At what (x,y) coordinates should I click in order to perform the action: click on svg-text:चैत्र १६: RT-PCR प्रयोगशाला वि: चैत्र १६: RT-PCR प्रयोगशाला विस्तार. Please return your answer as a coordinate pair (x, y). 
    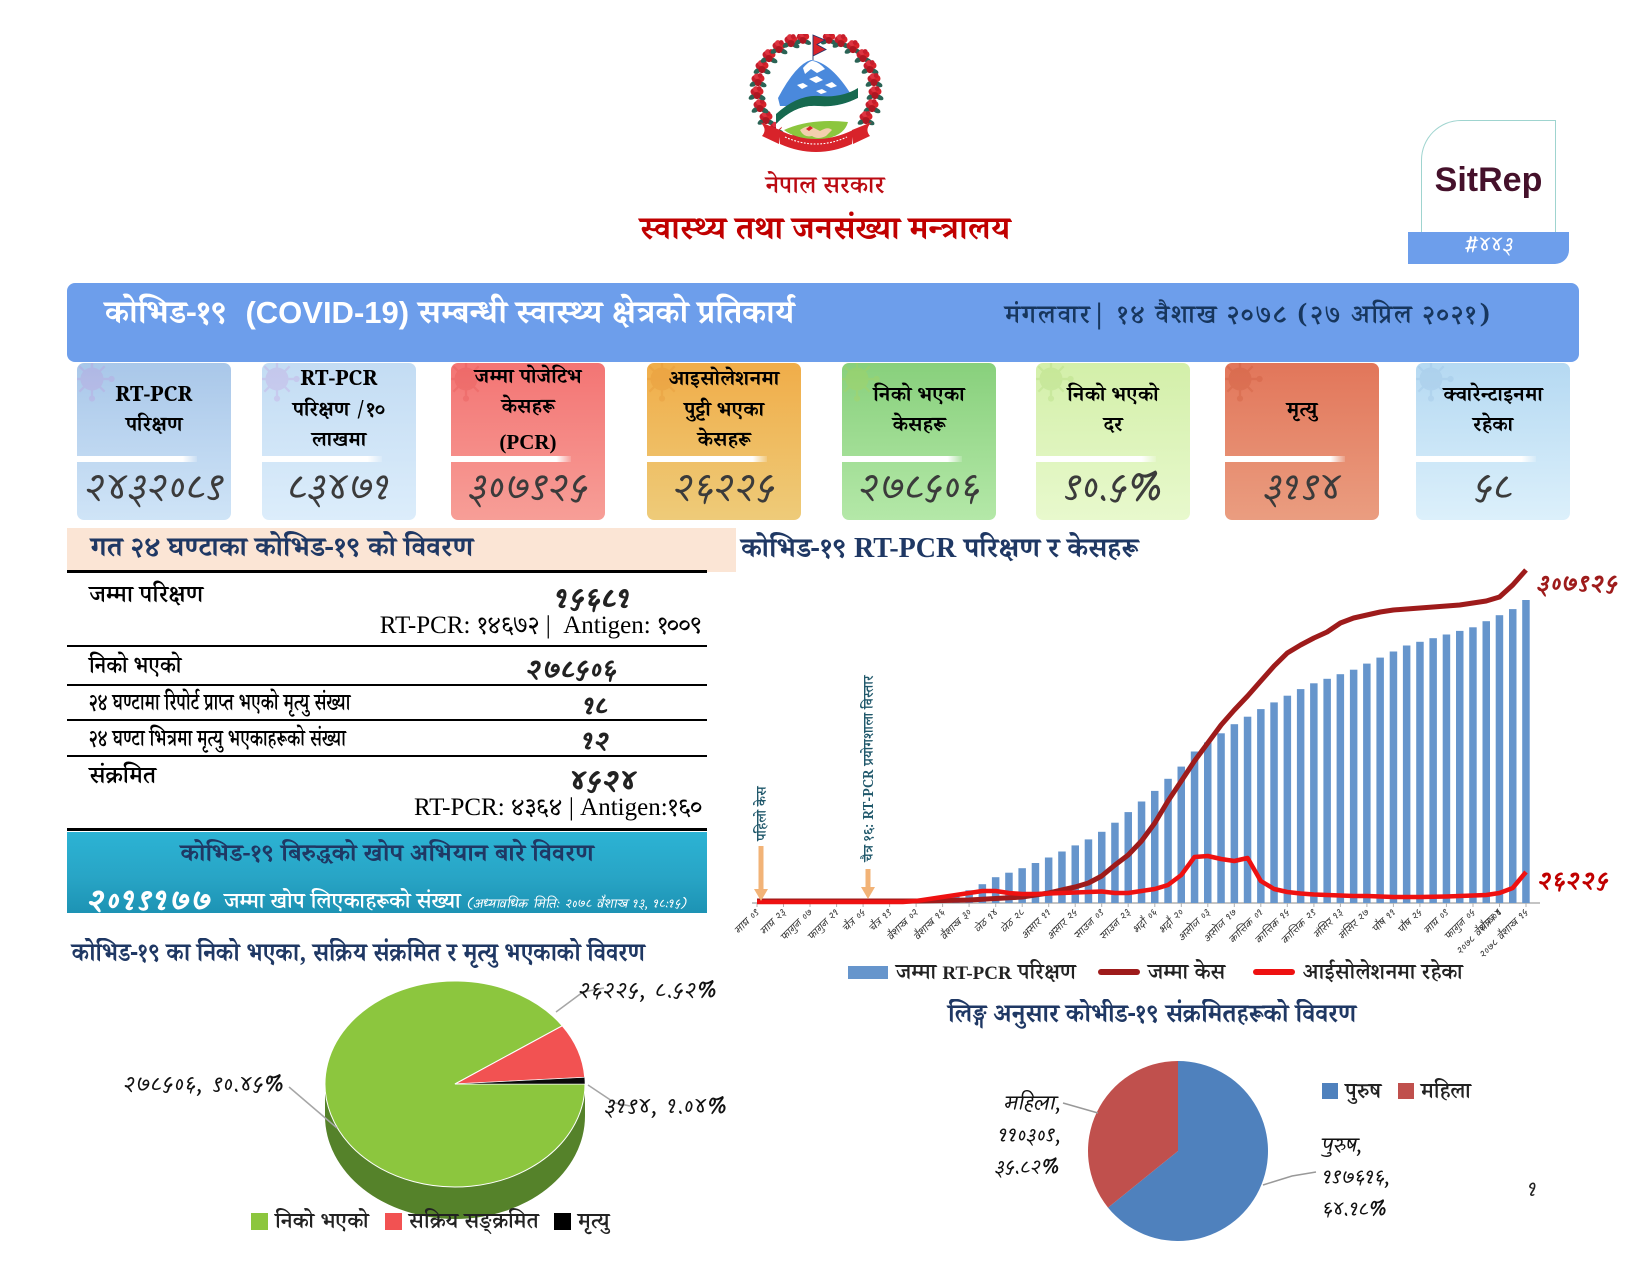
    Looking at the image, I should click on (870, 768).